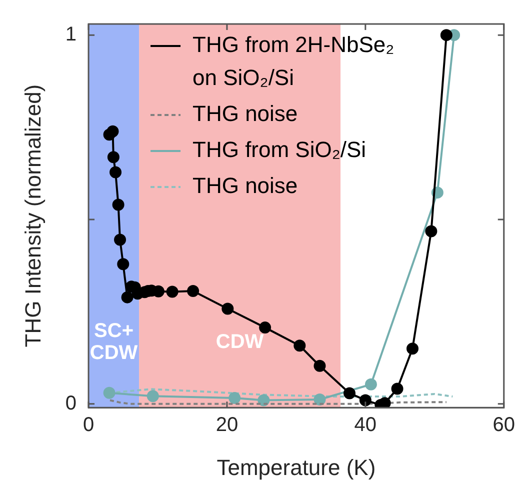  Describe the element at coordinates (365, 425) in the screenshot. I see `x-tick-label: 40` at that location.